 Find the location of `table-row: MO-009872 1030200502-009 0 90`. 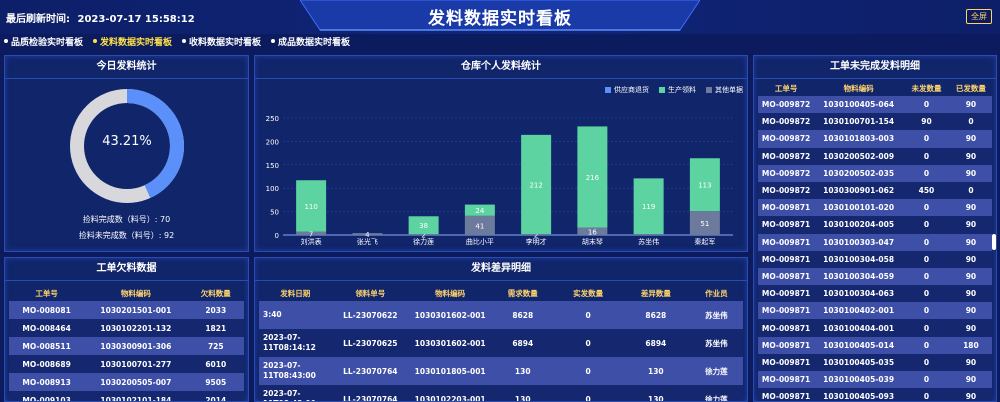

table-row: MO-009872 1030200502-009 0 90 is located at coordinates (875, 156).